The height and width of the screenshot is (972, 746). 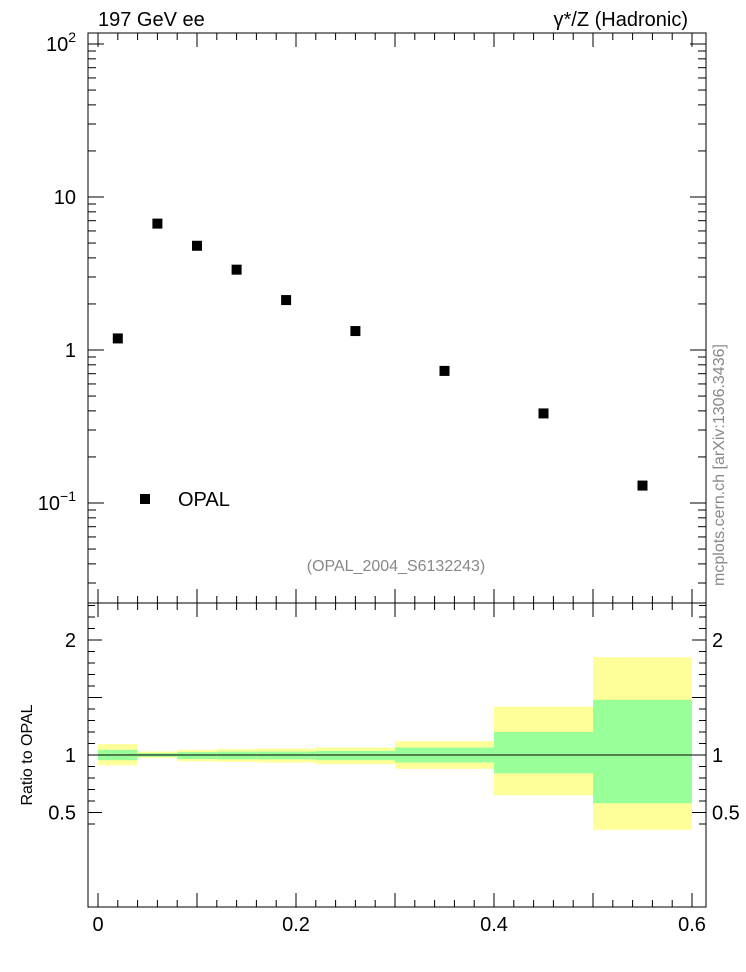 What do you see at coordinates (70, 351) in the screenshot?
I see `y-tick-label: 1` at bounding box center [70, 351].